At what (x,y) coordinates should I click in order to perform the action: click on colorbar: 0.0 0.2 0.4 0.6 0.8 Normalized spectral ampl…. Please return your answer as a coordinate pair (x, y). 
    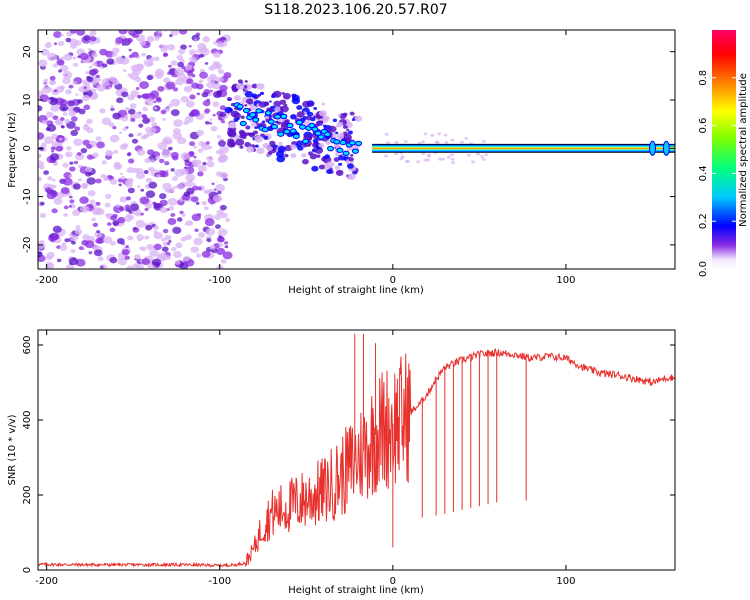
    Looking at the image, I should click on (723, 153).